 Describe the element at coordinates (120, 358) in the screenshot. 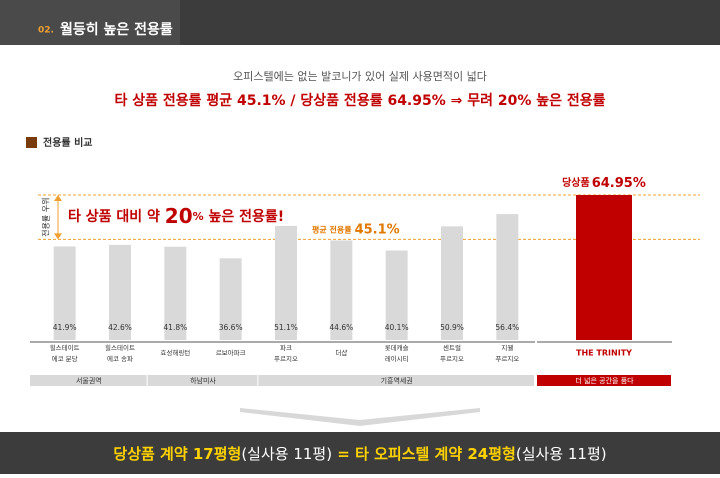

I see `category-line: 에코 송파` at that location.